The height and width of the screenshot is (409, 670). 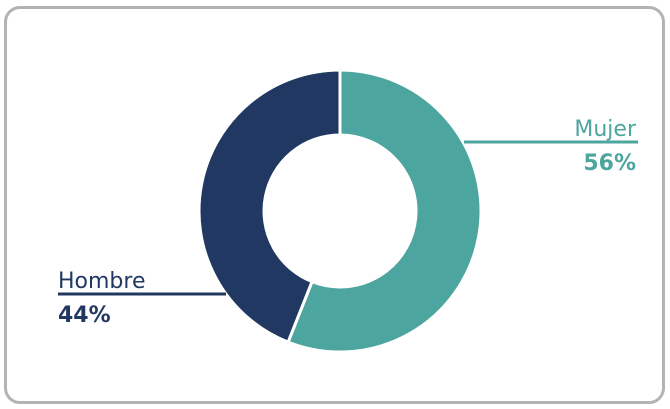 What do you see at coordinates (84, 315) in the screenshot?
I see `slice-value-hombre: 44%` at bounding box center [84, 315].